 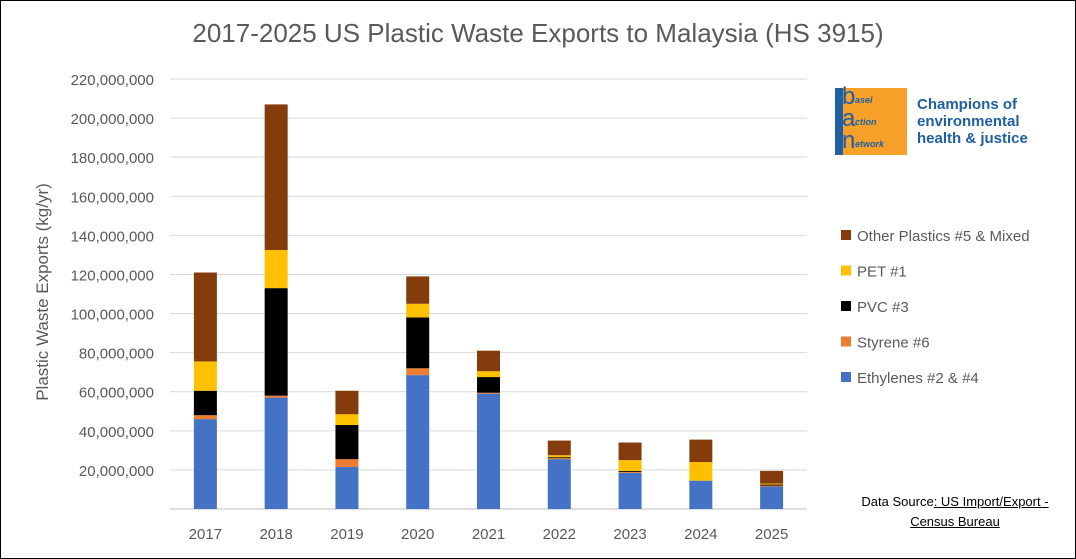 I want to click on tagline-line-2: environmental, so click(x=968, y=121).